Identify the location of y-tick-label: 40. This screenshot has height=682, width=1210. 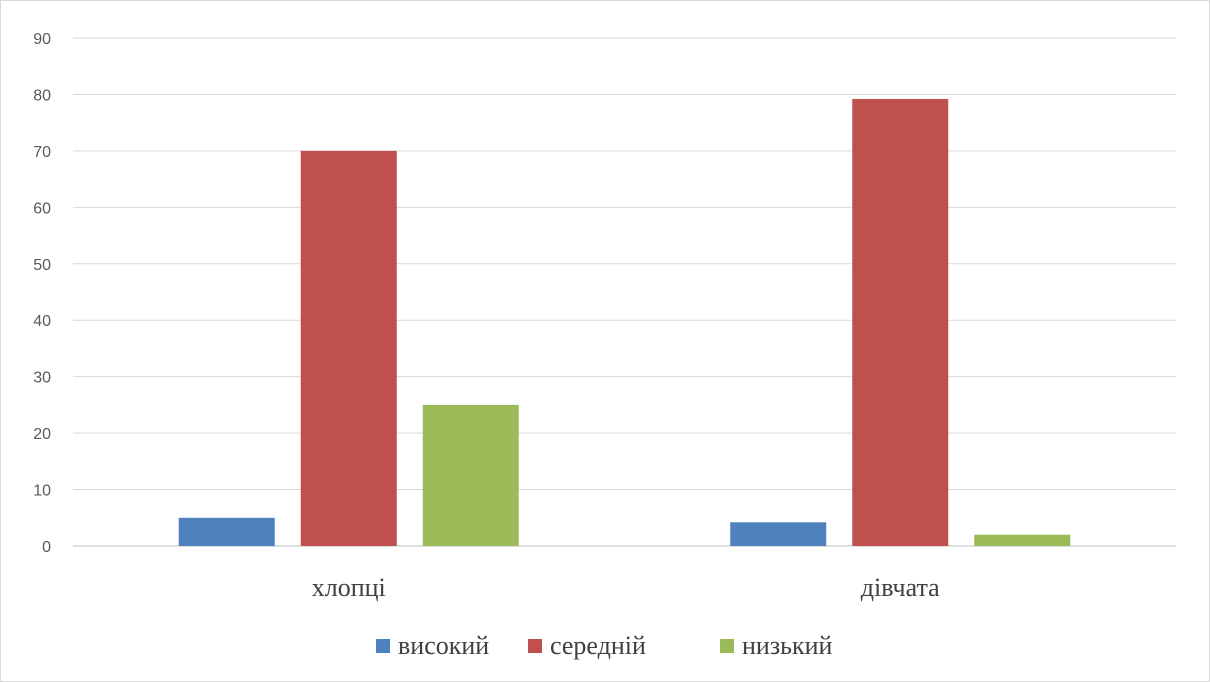
(42, 321).